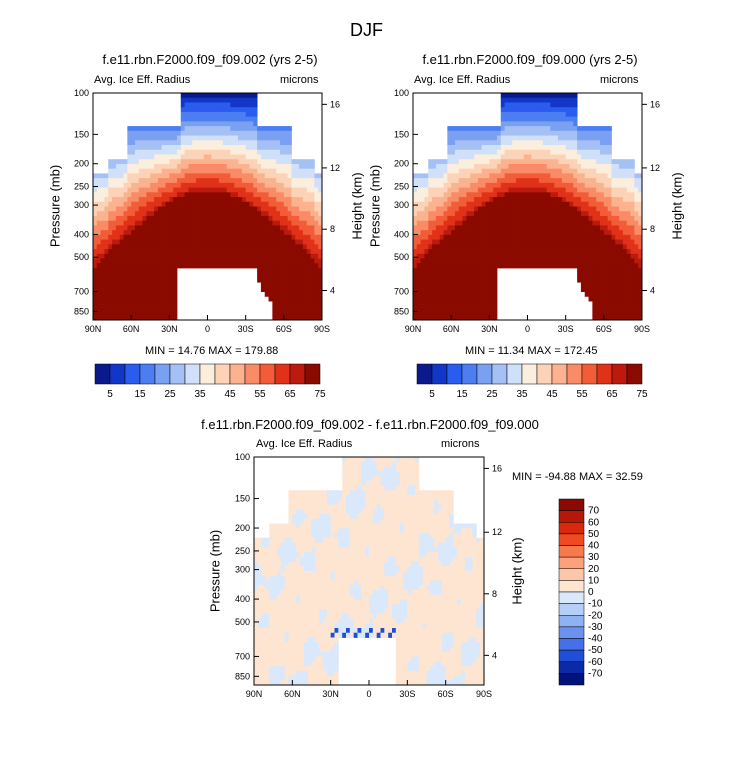  Describe the element at coordinates (93, 329) in the screenshot. I see `panel1-x-tick-label: 90N` at that location.